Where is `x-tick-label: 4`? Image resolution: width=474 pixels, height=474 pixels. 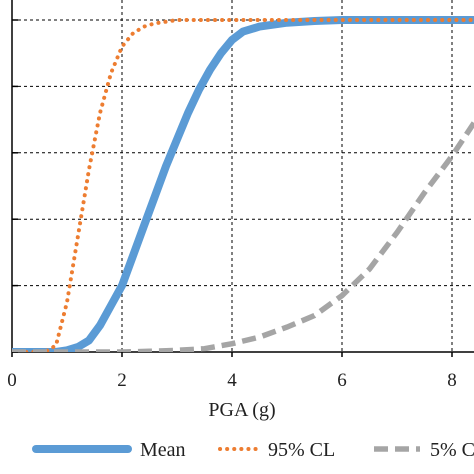
x-tick-label: 4 is located at coordinates (232, 380).